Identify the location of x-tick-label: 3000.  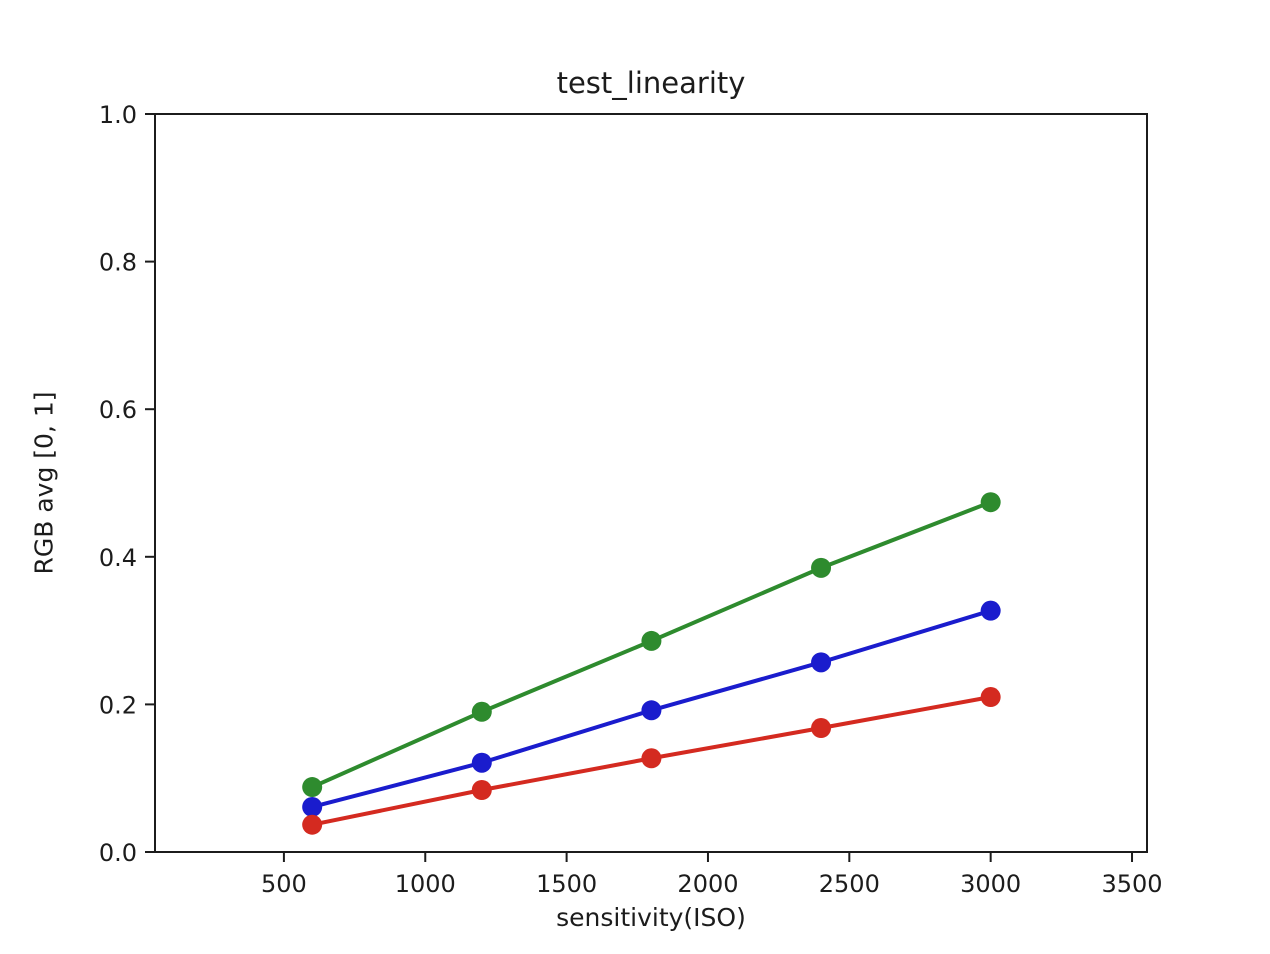
(990, 884).